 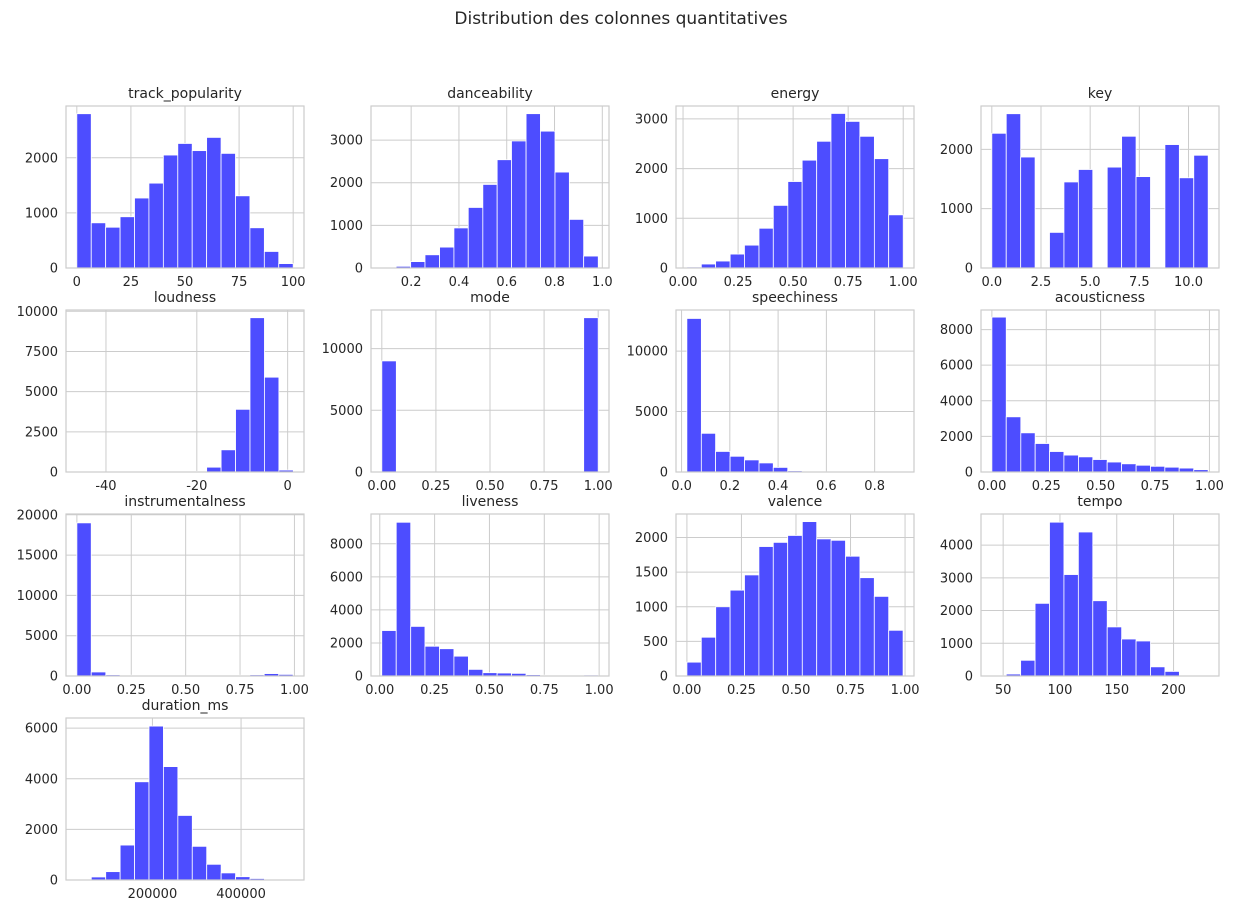 What do you see at coordinates (1090, 282) in the screenshot?
I see `x-tick-label: 5.0` at bounding box center [1090, 282].